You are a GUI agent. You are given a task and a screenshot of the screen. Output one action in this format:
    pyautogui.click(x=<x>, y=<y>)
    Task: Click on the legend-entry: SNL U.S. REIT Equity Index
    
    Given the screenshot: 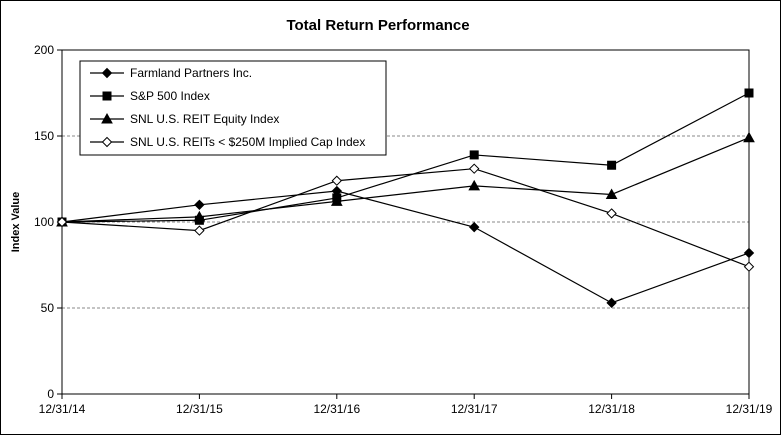 What is the action you would take?
    pyautogui.click(x=184, y=119)
    